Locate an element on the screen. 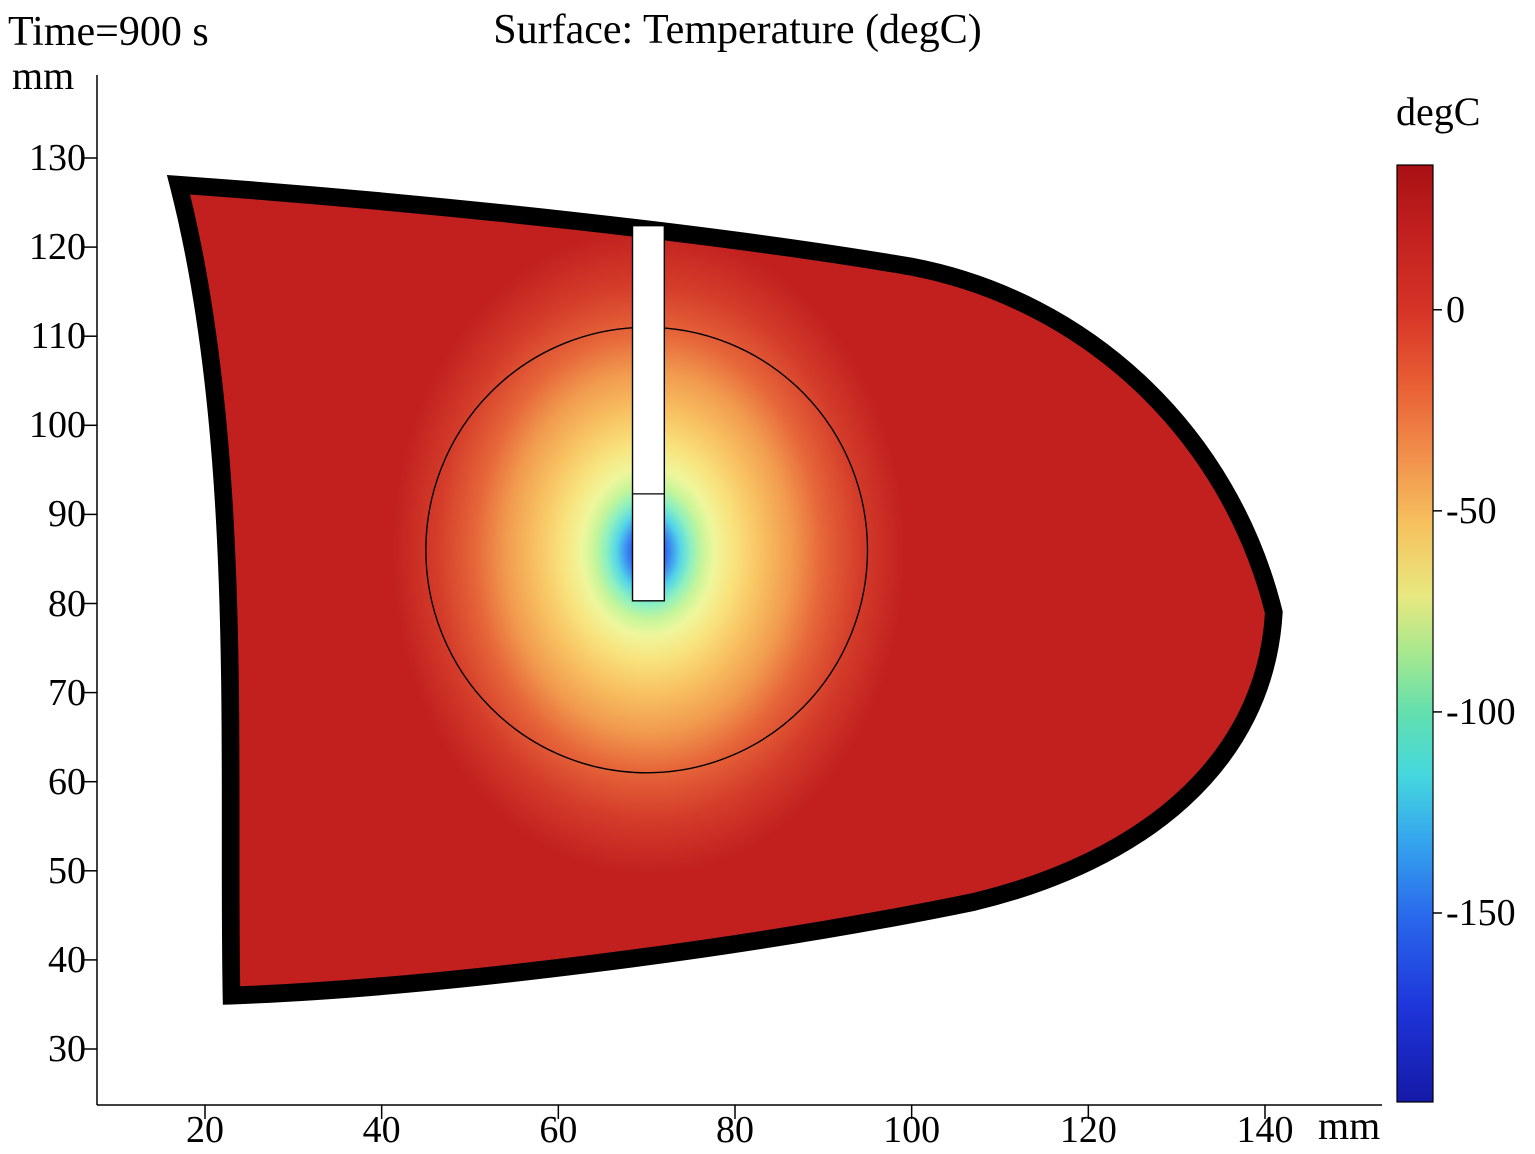  x-tick-label: 20 is located at coordinates (205, 1130).